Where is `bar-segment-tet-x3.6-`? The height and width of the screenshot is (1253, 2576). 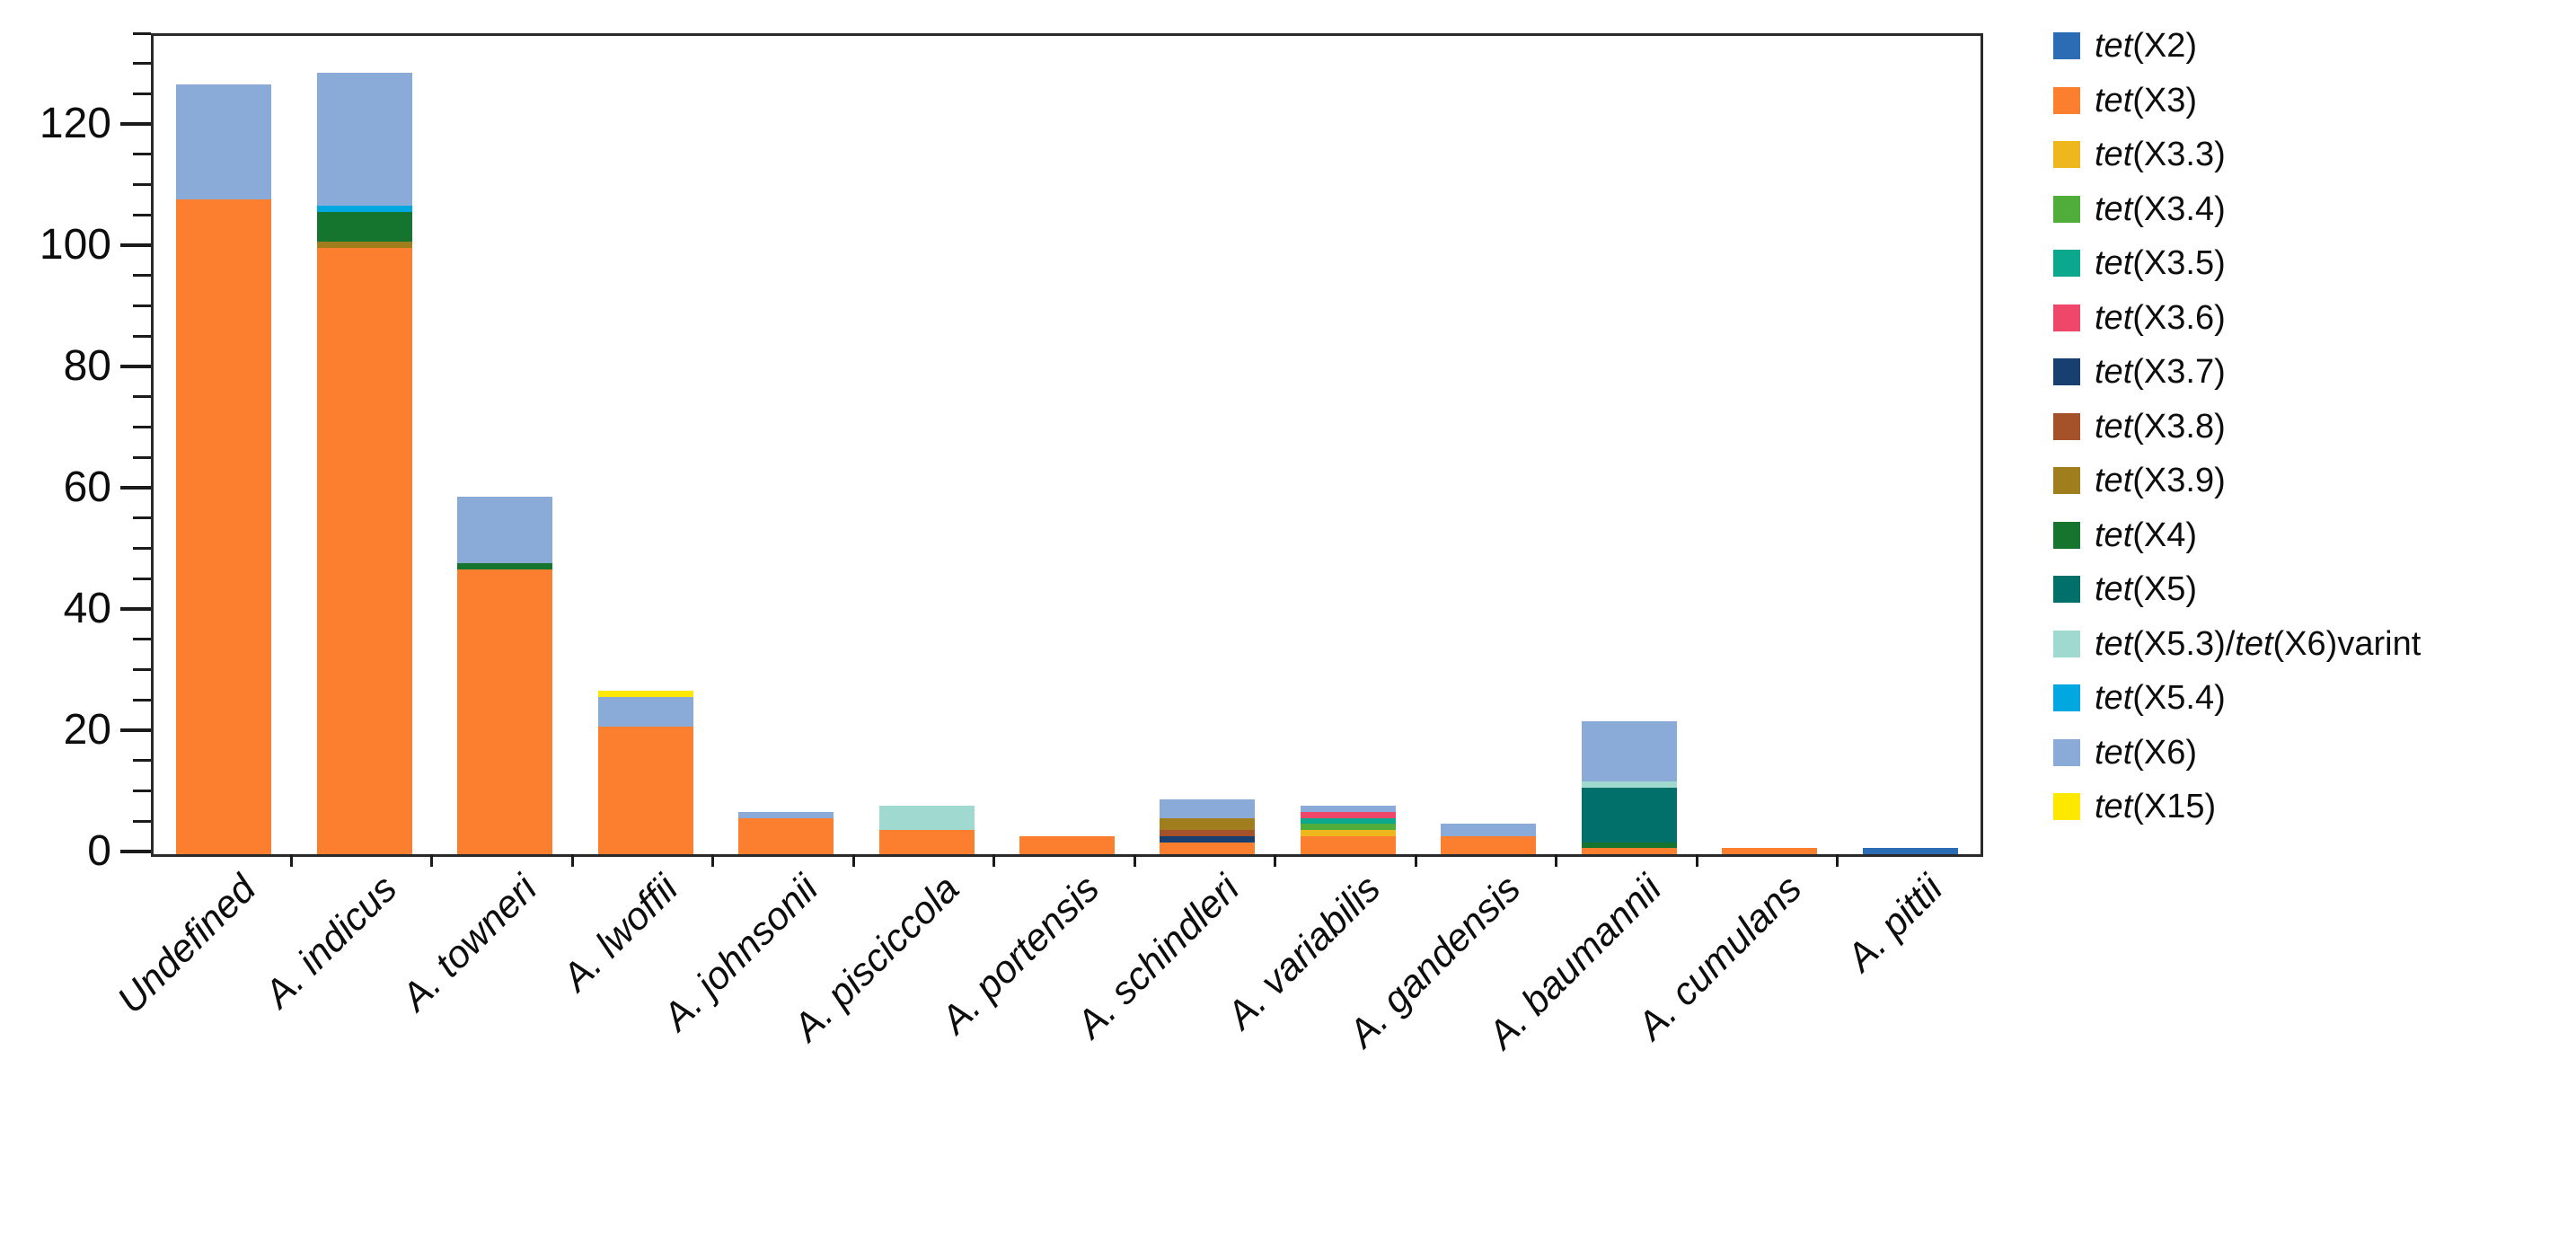 bar-segment-tet-x3.6- is located at coordinates (1348, 814).